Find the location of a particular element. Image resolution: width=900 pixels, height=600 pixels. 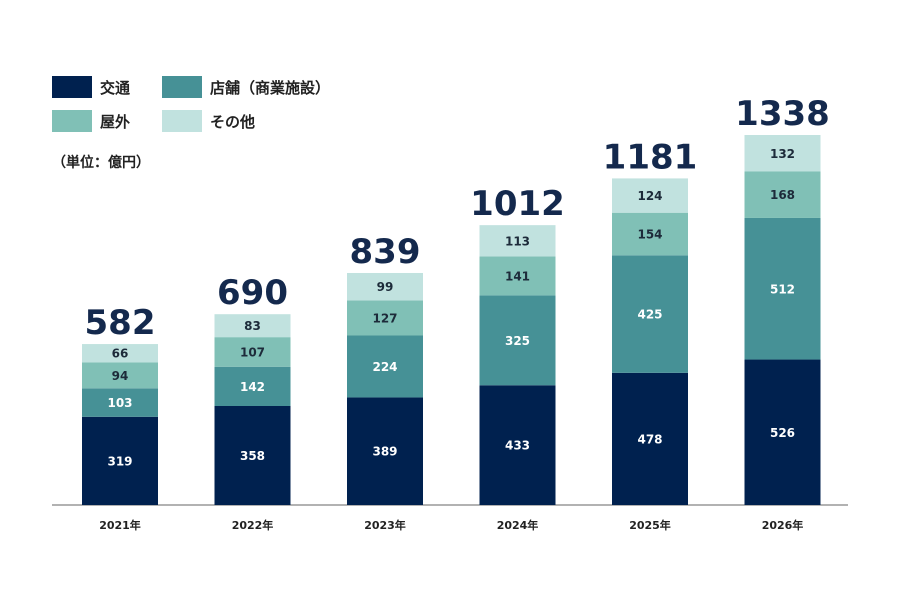

bar-value-label: 66 is located at coordinates (120, 354).